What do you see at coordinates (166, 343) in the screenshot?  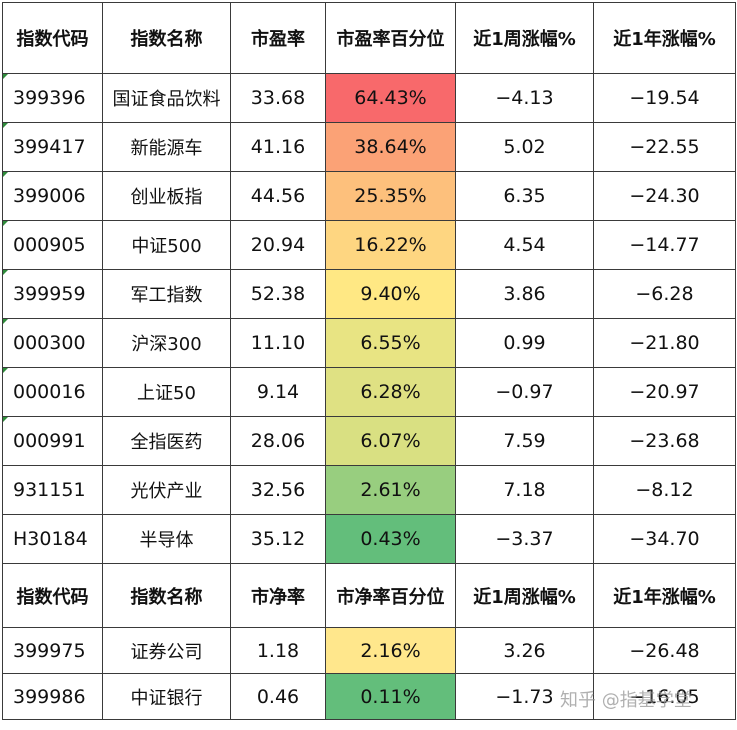 I see `index-name: 沪深300` at bounding box center [166, 343].